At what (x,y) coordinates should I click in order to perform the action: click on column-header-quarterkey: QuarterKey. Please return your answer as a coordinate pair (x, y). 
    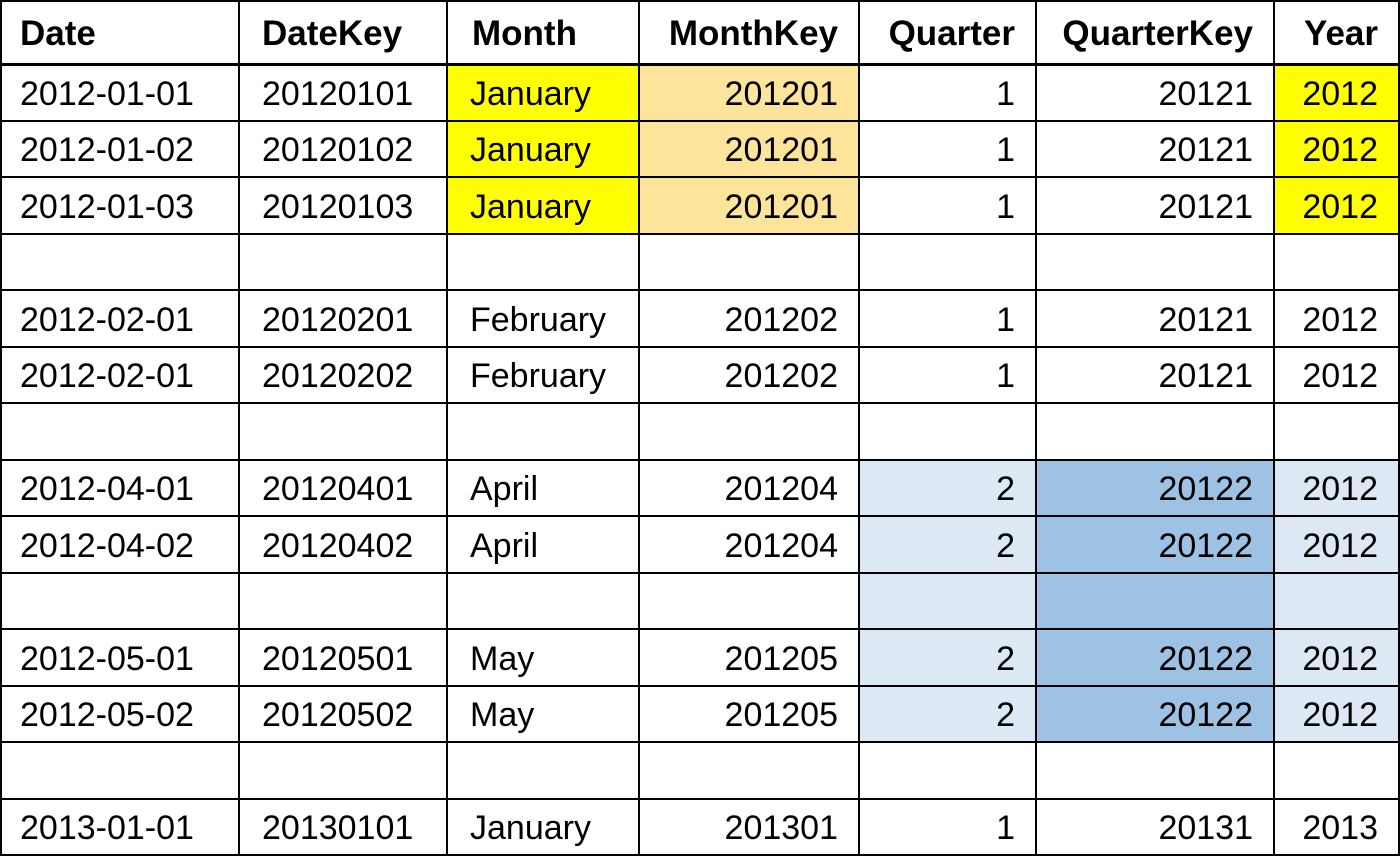
    Looking at the image, I should click on (1155, 33).